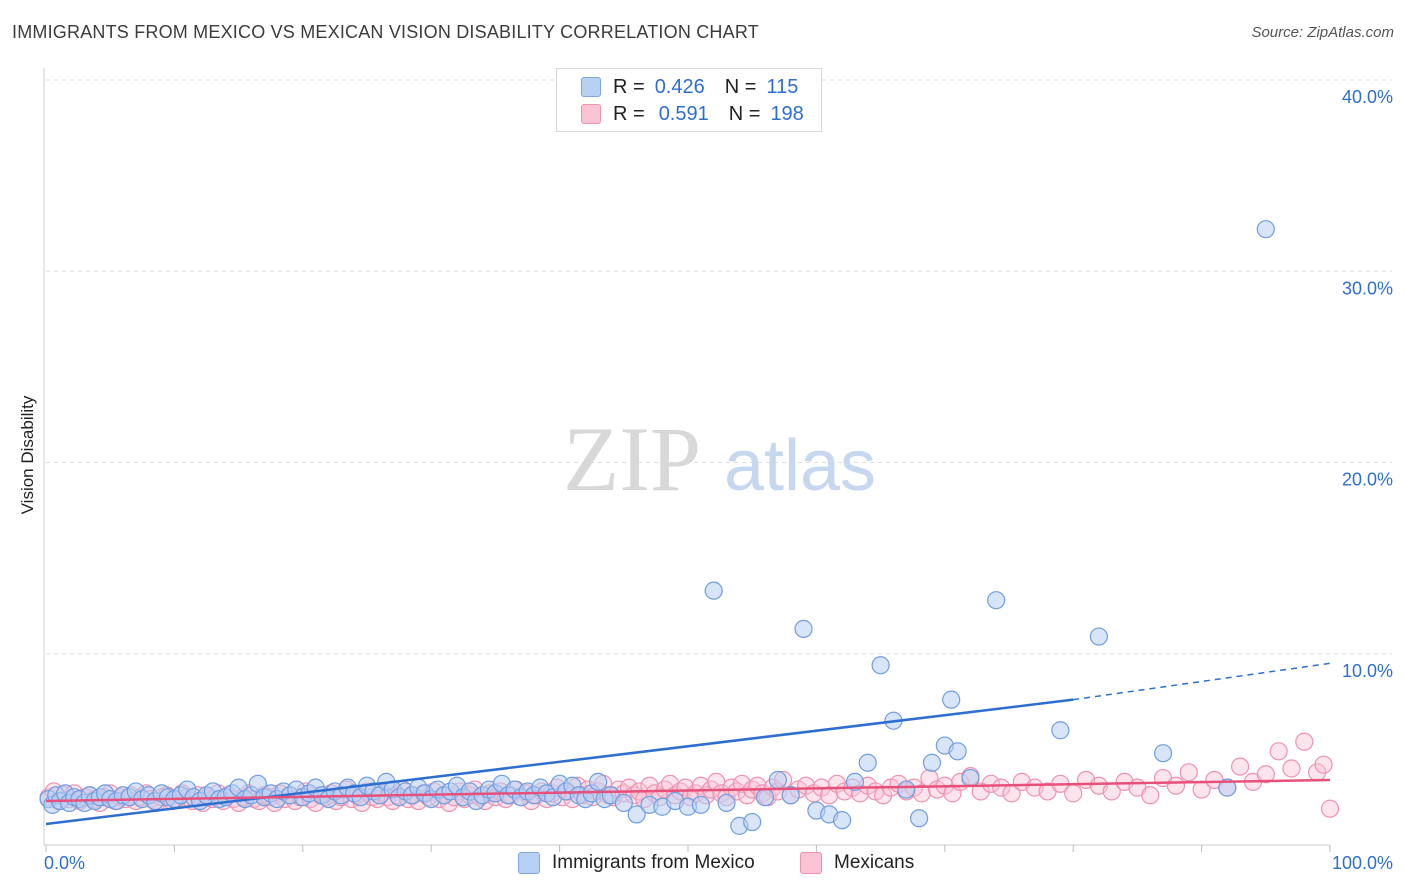 The height and width of the screenshot is (892, 1406). What do you see at coordinates (1202, 681) in the screenshot?
I see `trend-line-immigrants-extension` at bounding box center [1202, 681].